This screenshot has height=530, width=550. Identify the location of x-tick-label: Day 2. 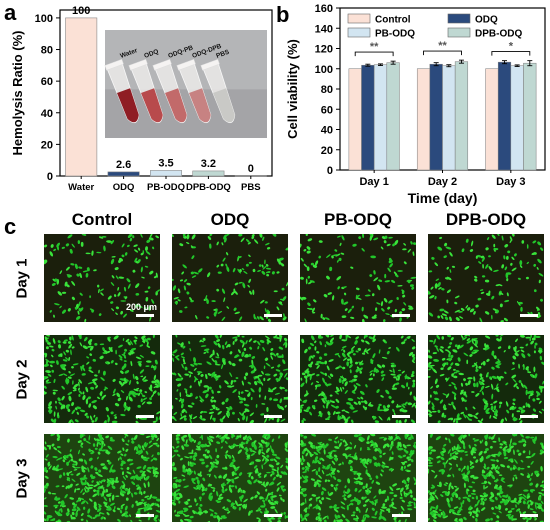
(442, 182).